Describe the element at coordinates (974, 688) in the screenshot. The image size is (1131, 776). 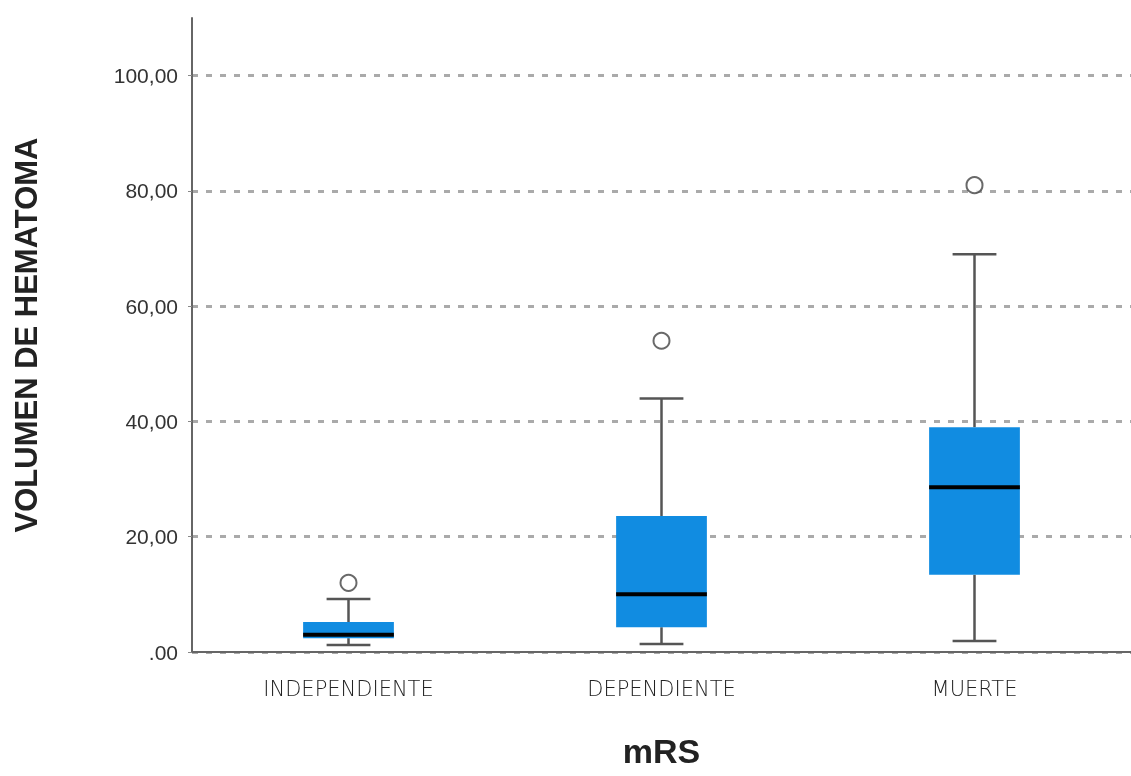
I see `x-tick-label: MUERTE` at that location.